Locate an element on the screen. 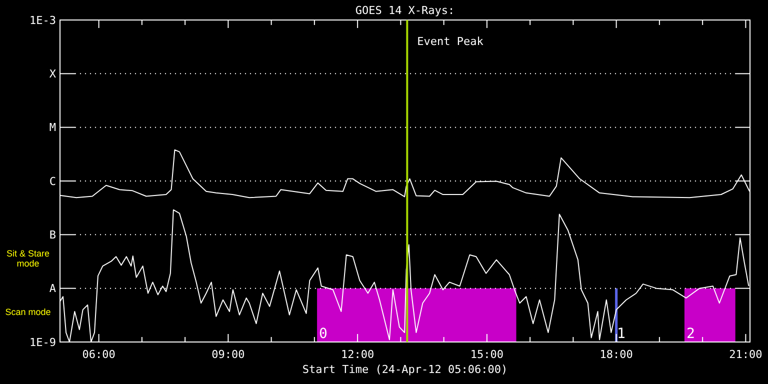  x-tick-label: 21:00 is located at coordinates (745, 354).